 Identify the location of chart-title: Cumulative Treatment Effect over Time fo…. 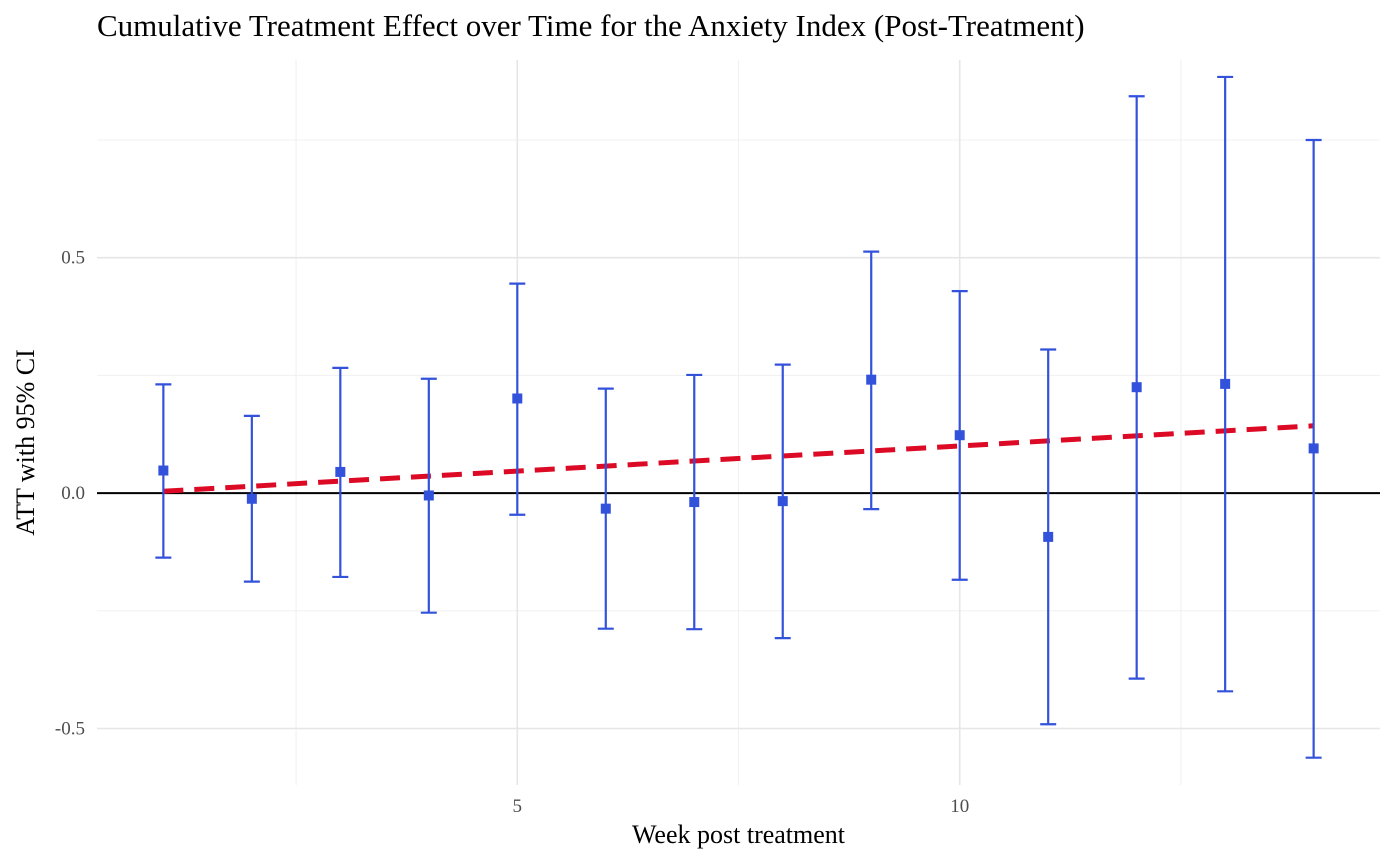
(591, 25).